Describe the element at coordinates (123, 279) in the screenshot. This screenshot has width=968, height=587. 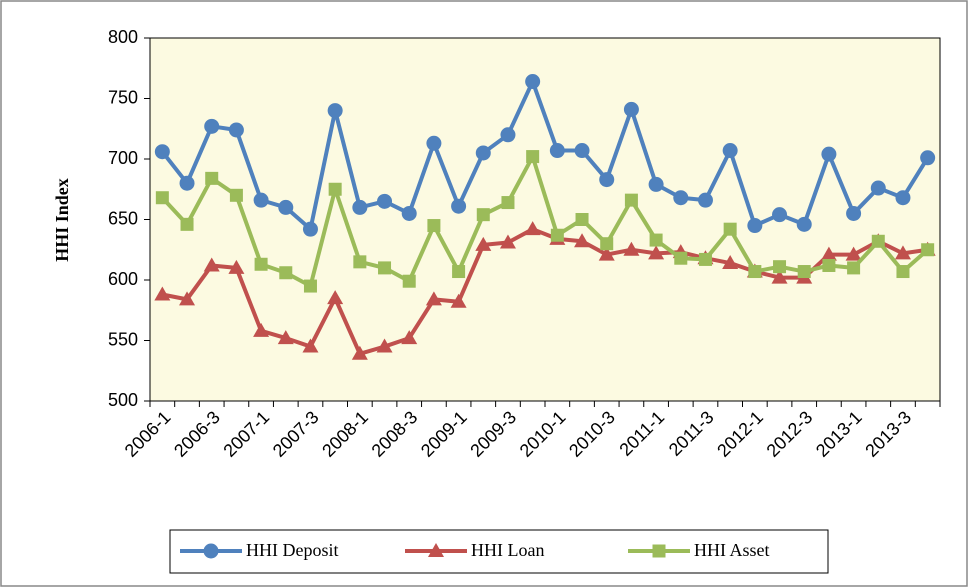
I see `y-tick-label: 600` at that location.